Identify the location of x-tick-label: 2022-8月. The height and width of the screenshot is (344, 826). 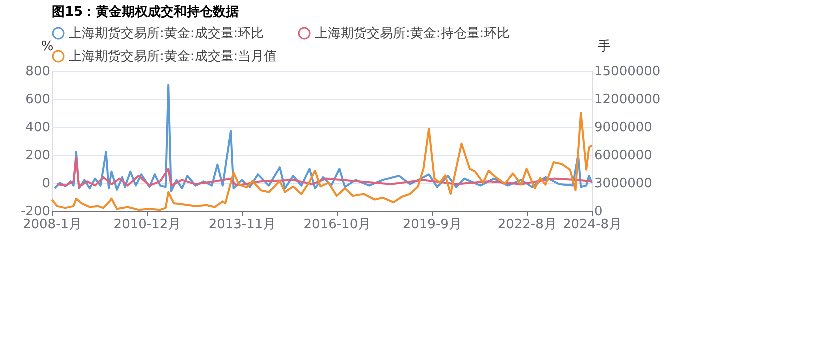
(527, 225).